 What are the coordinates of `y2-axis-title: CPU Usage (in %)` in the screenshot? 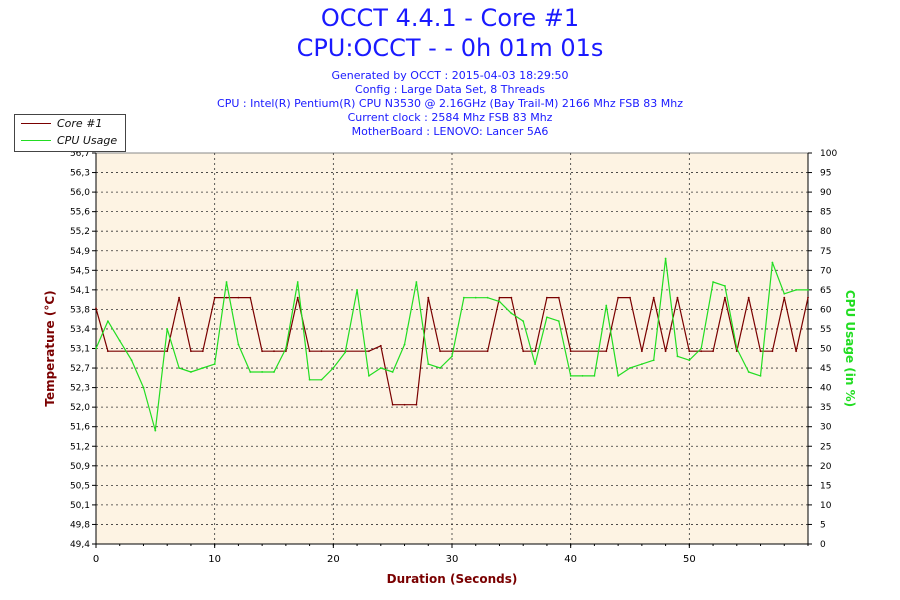 It's located at (850, 348).